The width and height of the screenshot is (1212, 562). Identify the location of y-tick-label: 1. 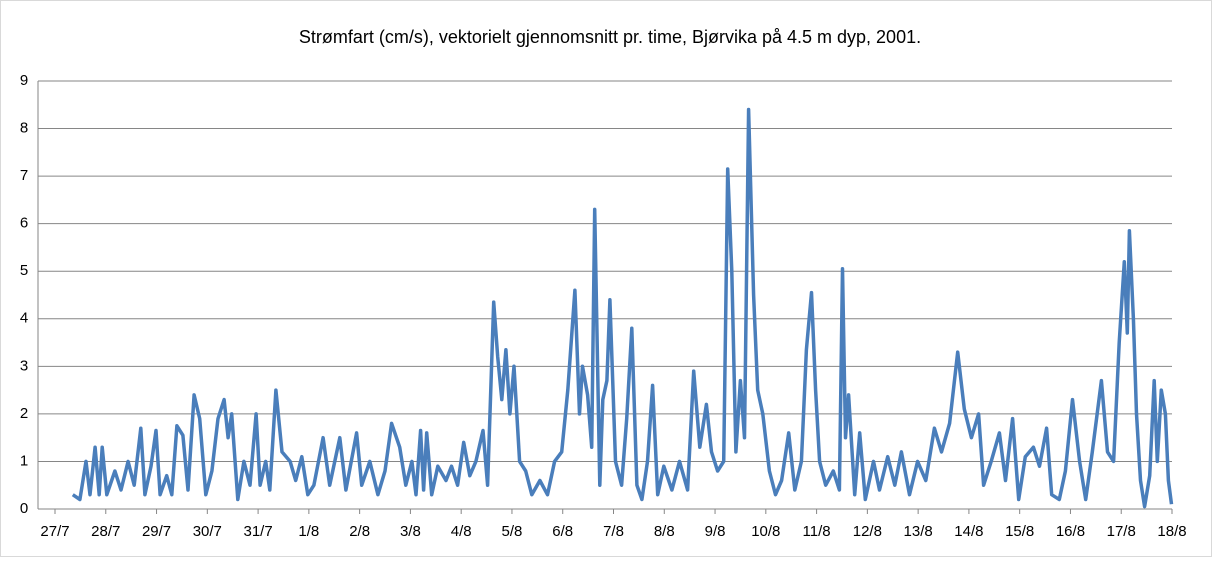
(24, 460).